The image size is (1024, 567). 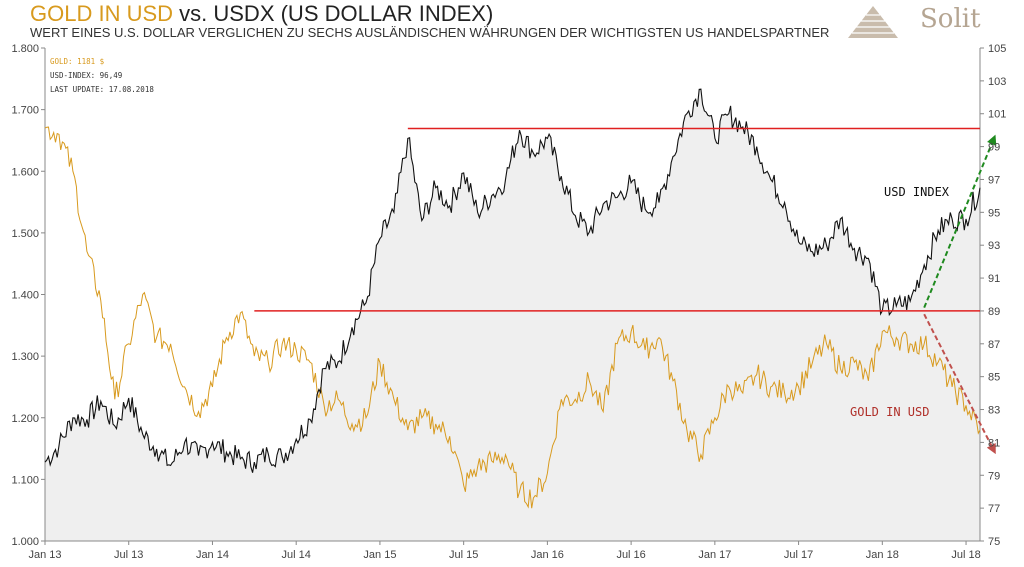 What do you see at coordinates (889, 412) in the screenshot?
I see `gold-label: GOLD IN USD` at bounding box center [889, 412].